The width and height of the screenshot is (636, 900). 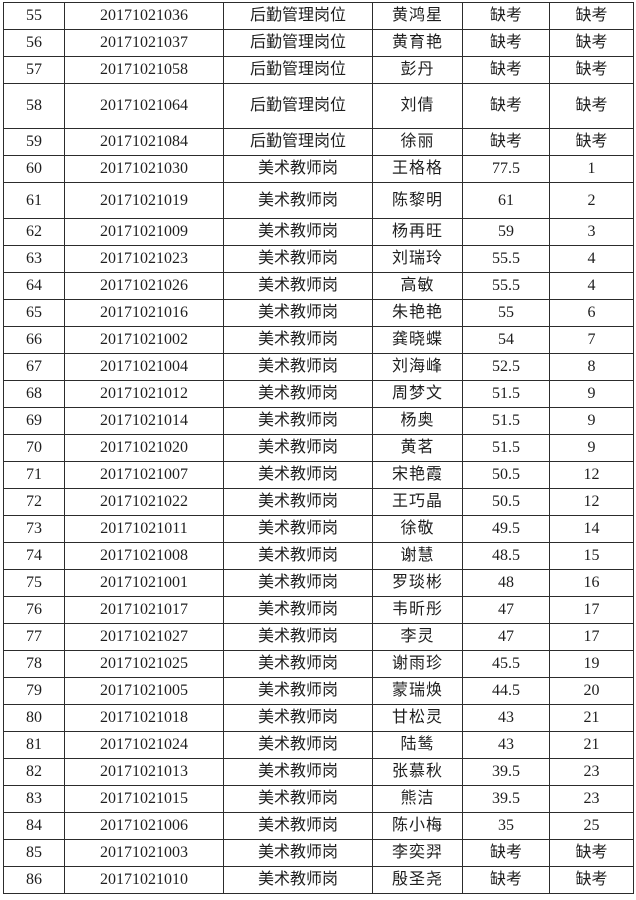 What do you see at coordinates (144, 394) in the screenshot?
I see `cell-exam-number: 20171021012` at bounding box center [144, 394].